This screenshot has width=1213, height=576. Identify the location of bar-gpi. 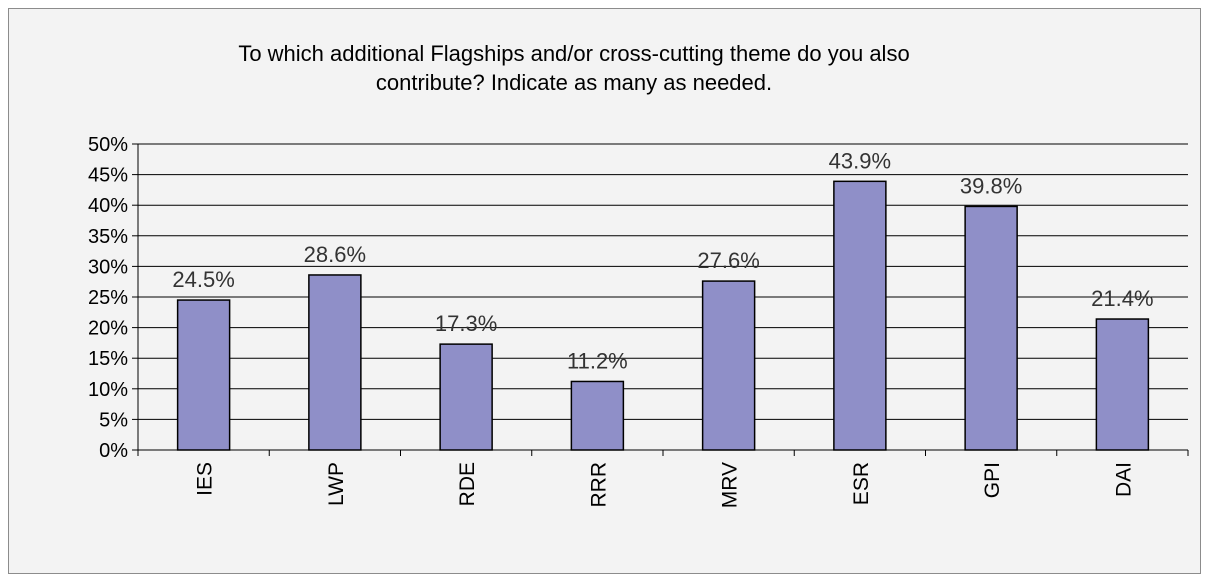
(991, 328).